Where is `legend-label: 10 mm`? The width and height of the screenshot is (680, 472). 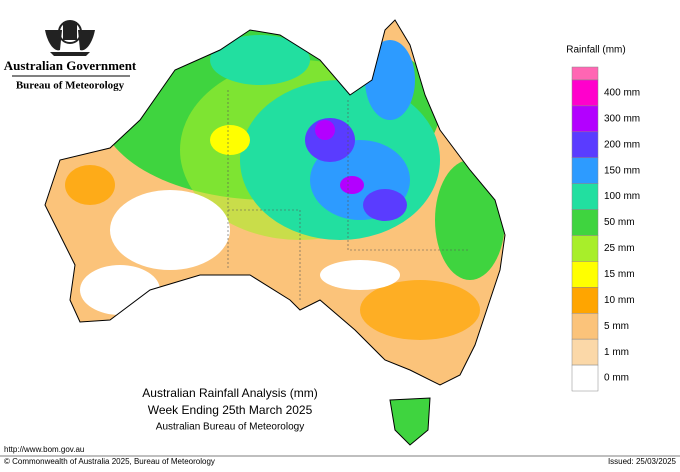
legend-label: 10 mm is located at coordinates (619, 300).